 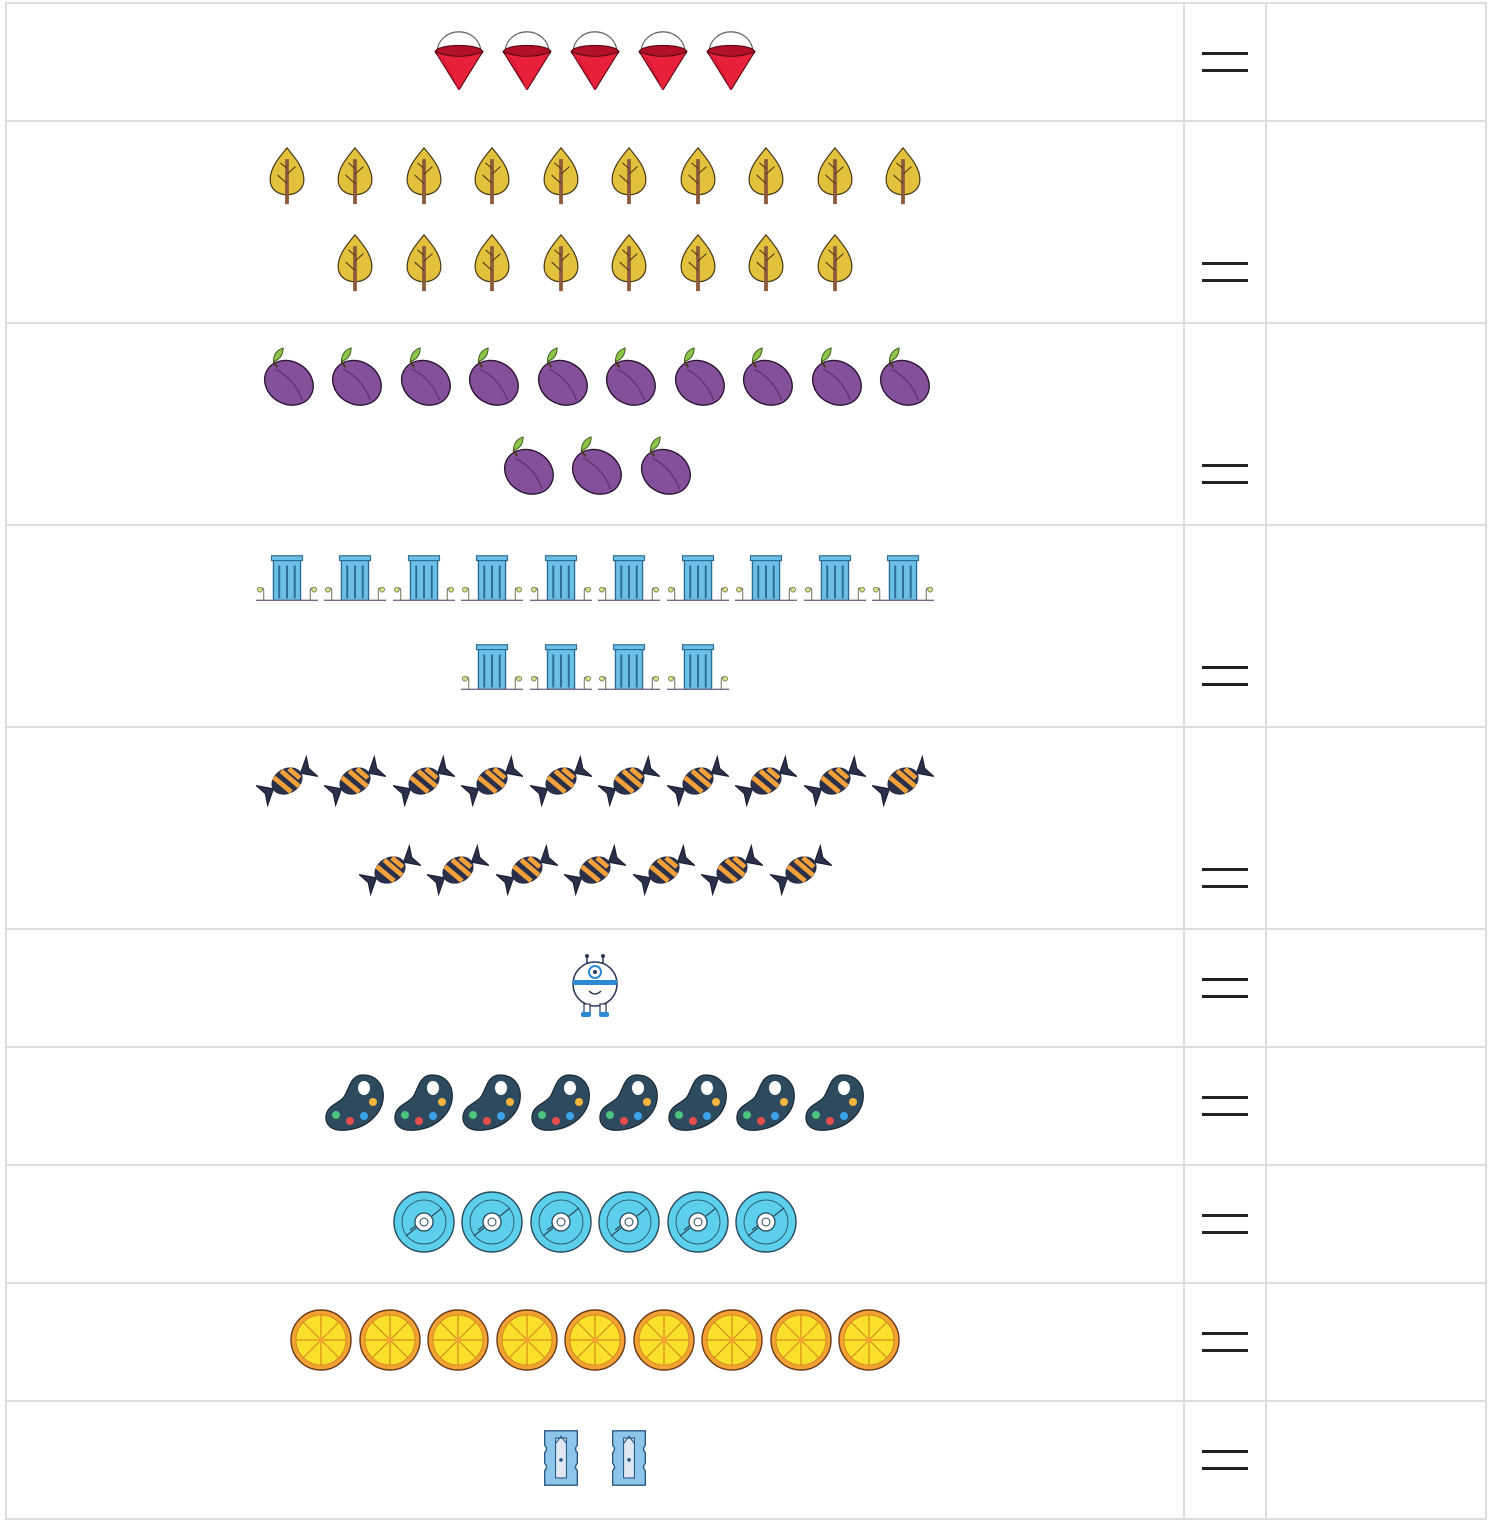 I want to click on sharpener-icon, so click(x=561, y=1460).